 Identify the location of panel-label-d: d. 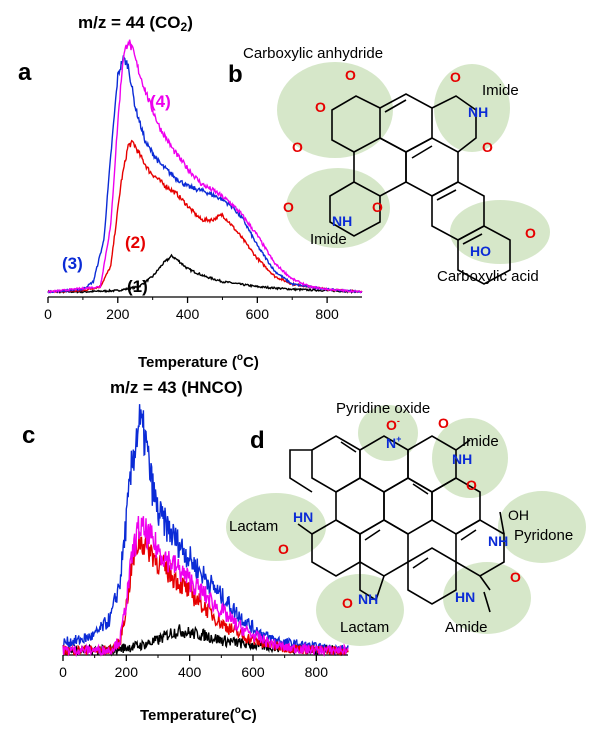
(257, 440).